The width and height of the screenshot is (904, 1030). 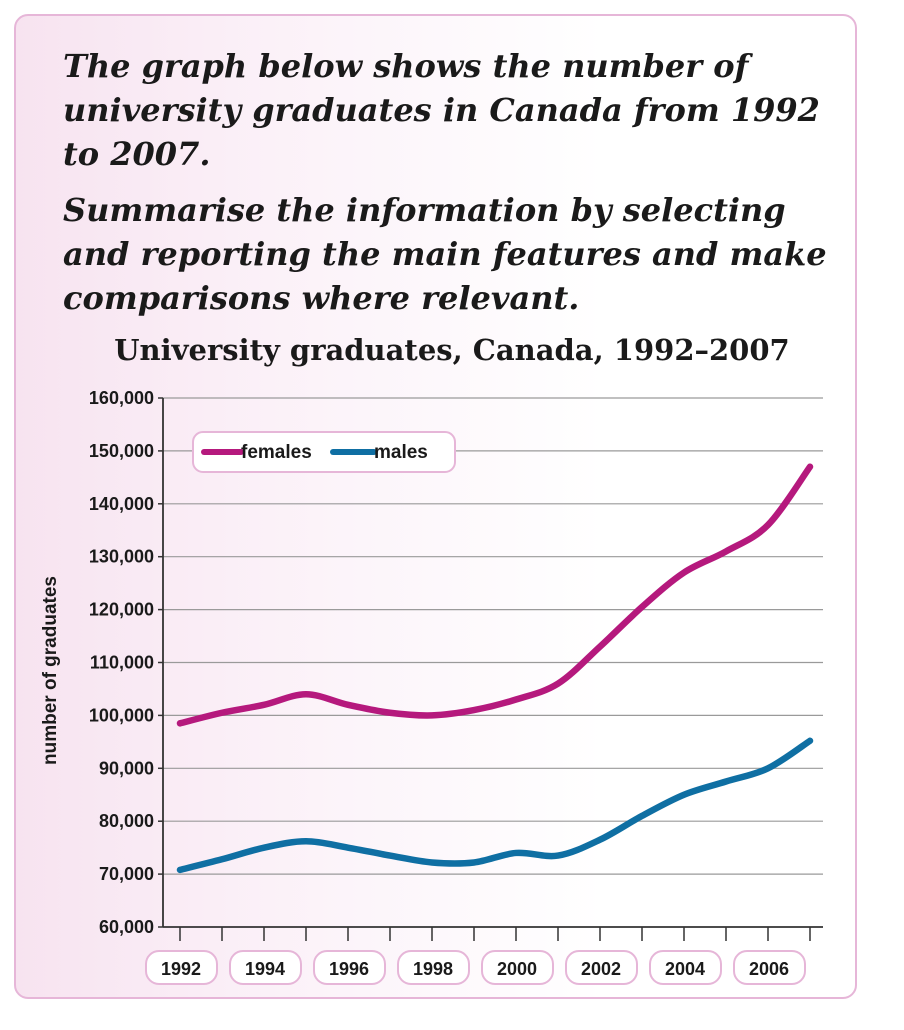 I want to click on x-tick-label: 2000, so click(x=517, y=969).